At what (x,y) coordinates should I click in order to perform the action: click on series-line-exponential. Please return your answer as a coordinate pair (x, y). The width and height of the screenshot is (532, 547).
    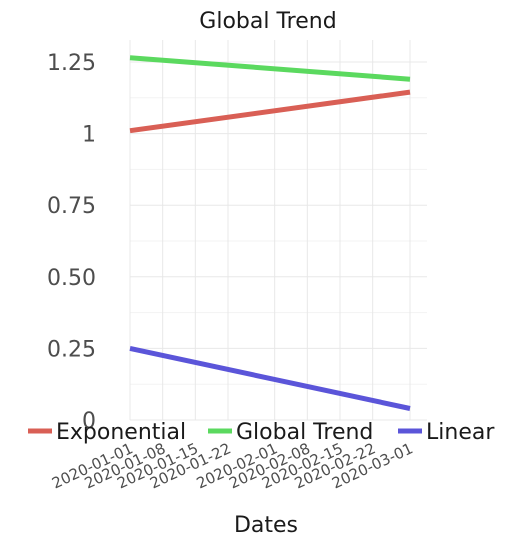
    Looking at the image, I should click on (270, 111).